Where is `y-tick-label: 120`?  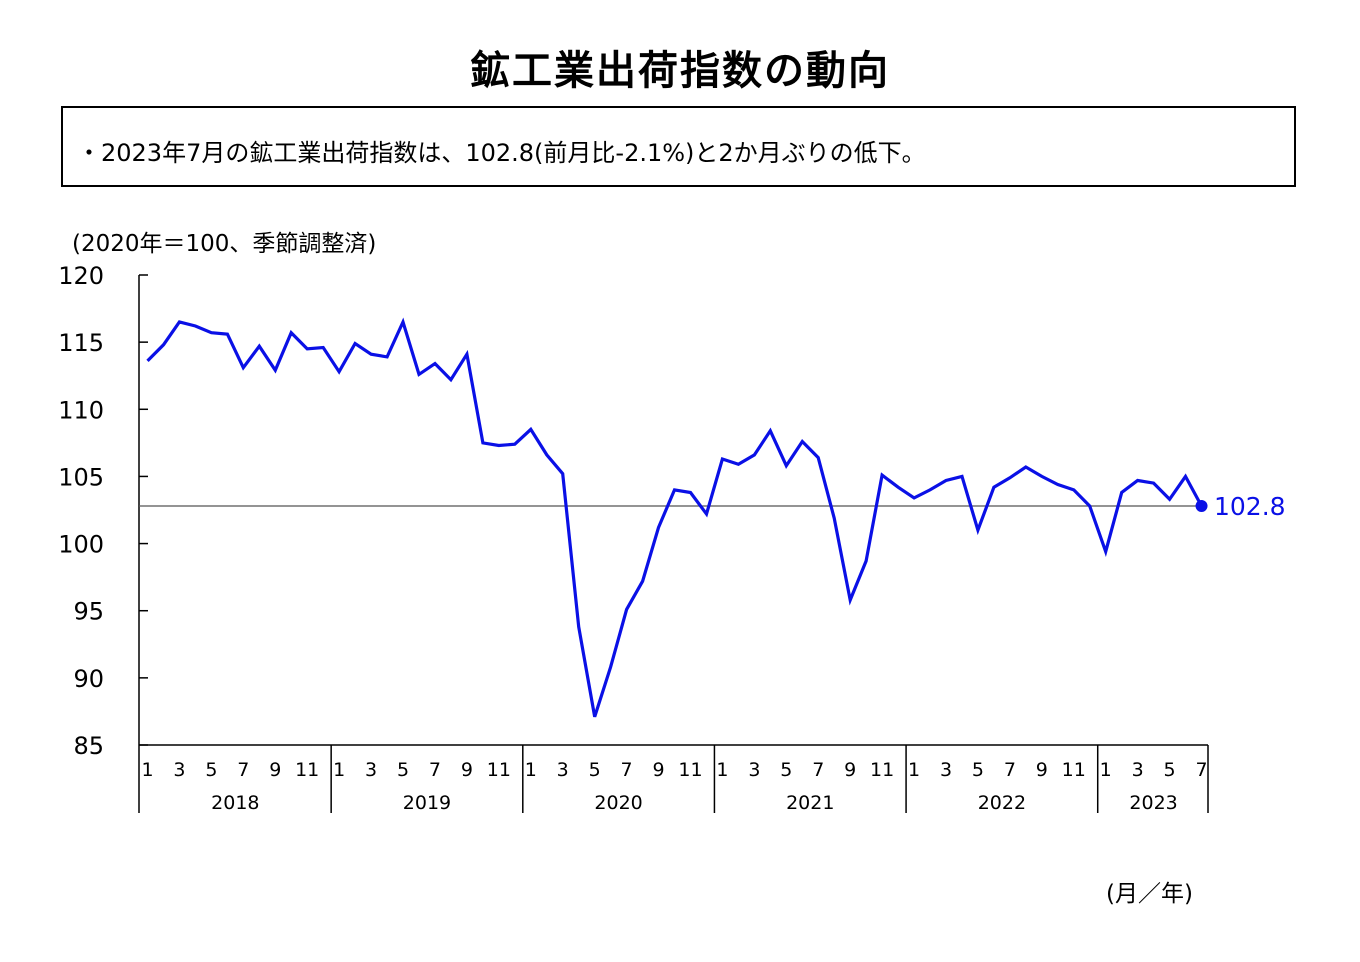 y-tick-label: 120 is located at coordinates (81, 276).